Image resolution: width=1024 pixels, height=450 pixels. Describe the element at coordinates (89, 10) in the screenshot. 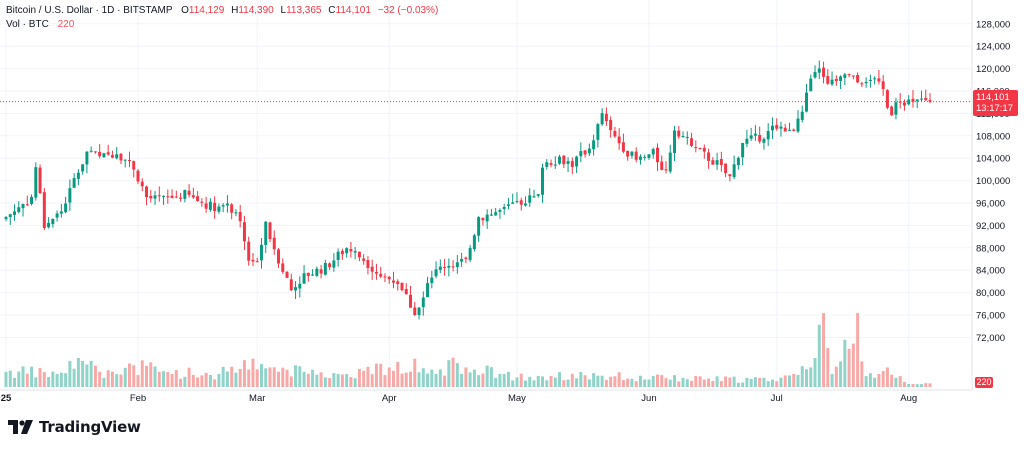

I see `symbol-title: Bitcoin / U.S. Dollar · 1D · BITSTAMP` at that location.